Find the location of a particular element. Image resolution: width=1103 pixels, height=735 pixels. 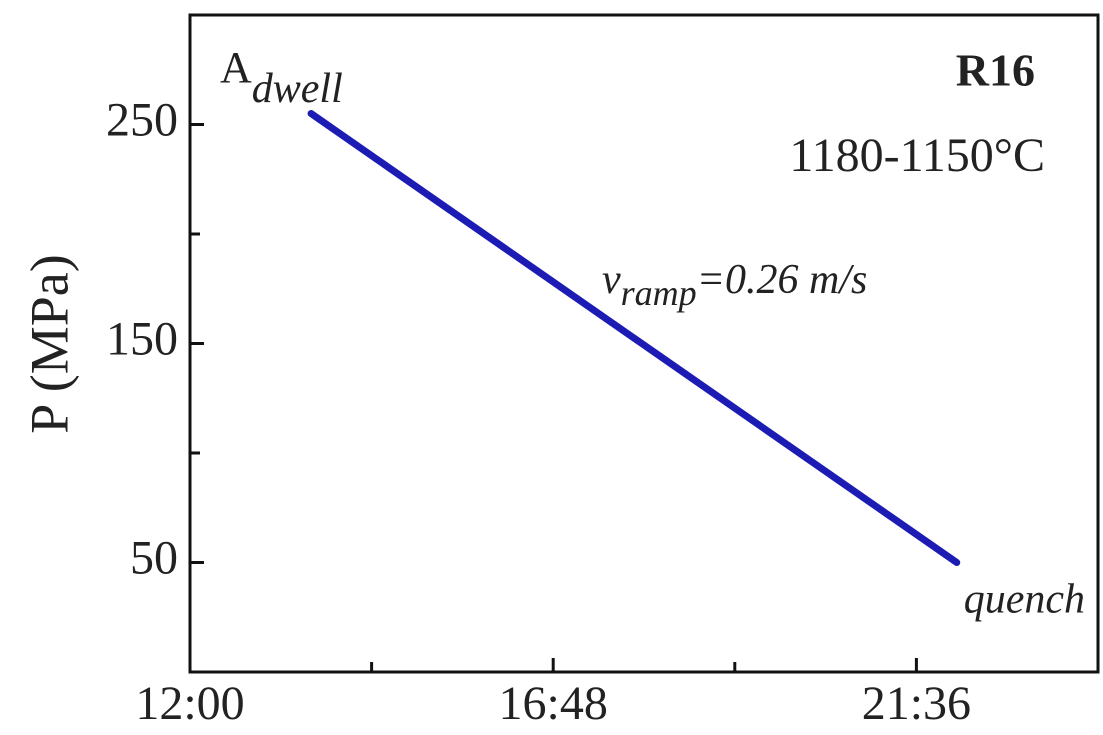

chart-subtitle: 1180-1150°C is located at coordinates (917, 155).